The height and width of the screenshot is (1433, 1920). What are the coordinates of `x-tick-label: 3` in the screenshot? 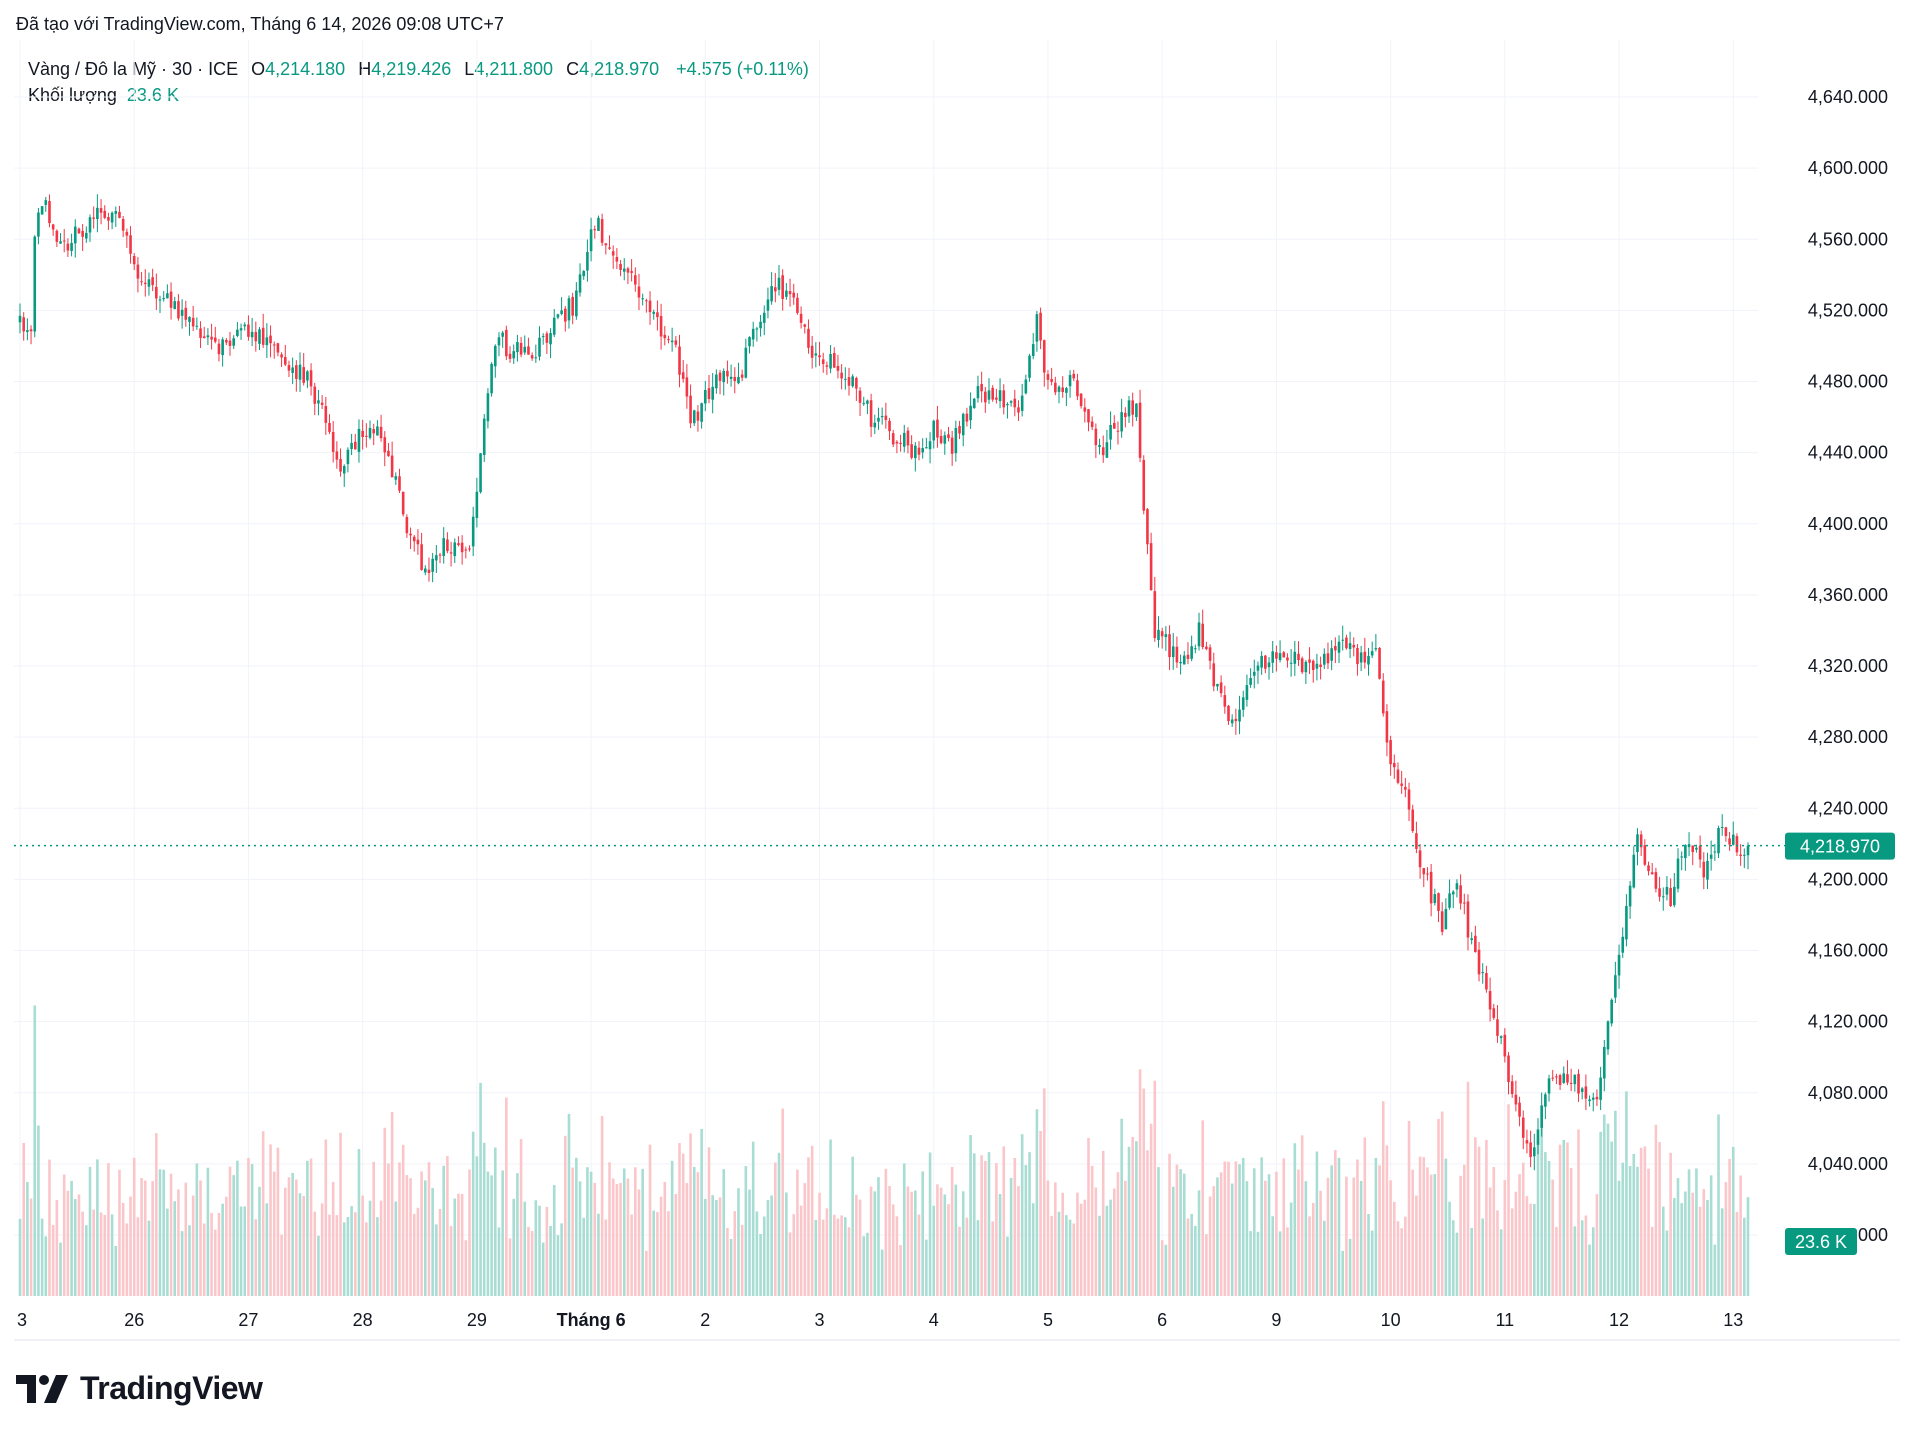 It's located at (22, 1320).